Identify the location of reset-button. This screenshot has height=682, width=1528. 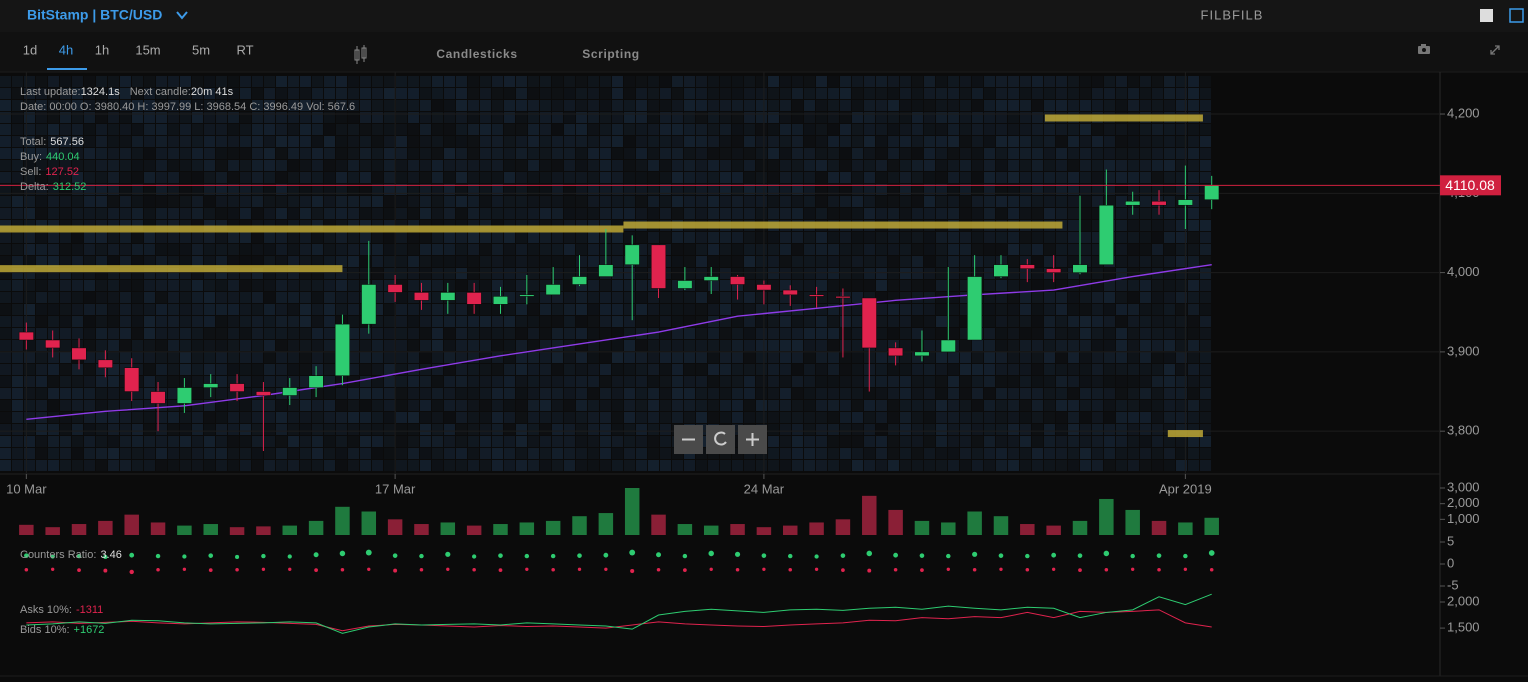
(720, 439).